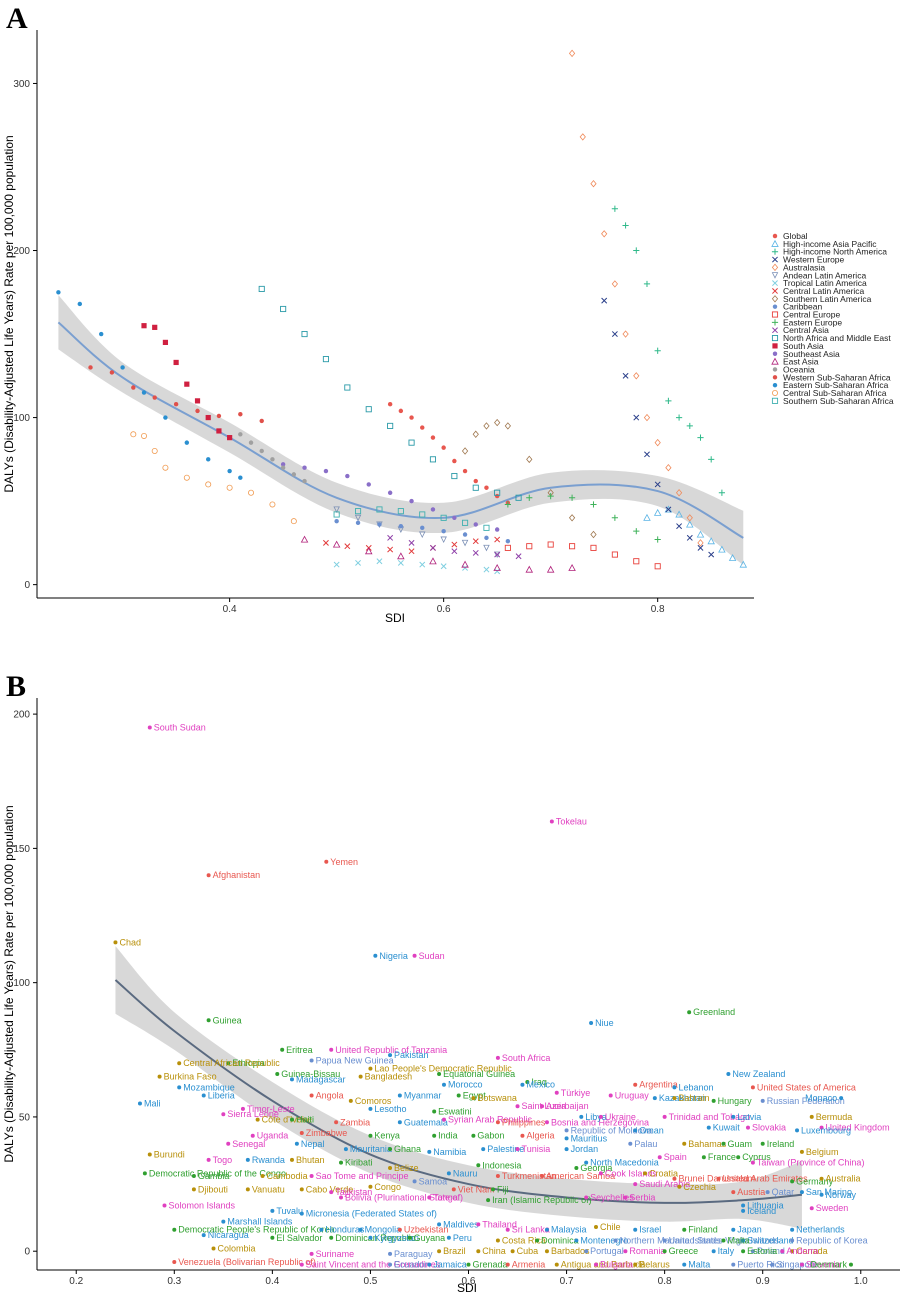  What do you see at coordinates (287, 1120) in the screenshot?
I see `label-c-te-d-ivoire: Côte d'Ivoire` at bounding box center [287, 1120].